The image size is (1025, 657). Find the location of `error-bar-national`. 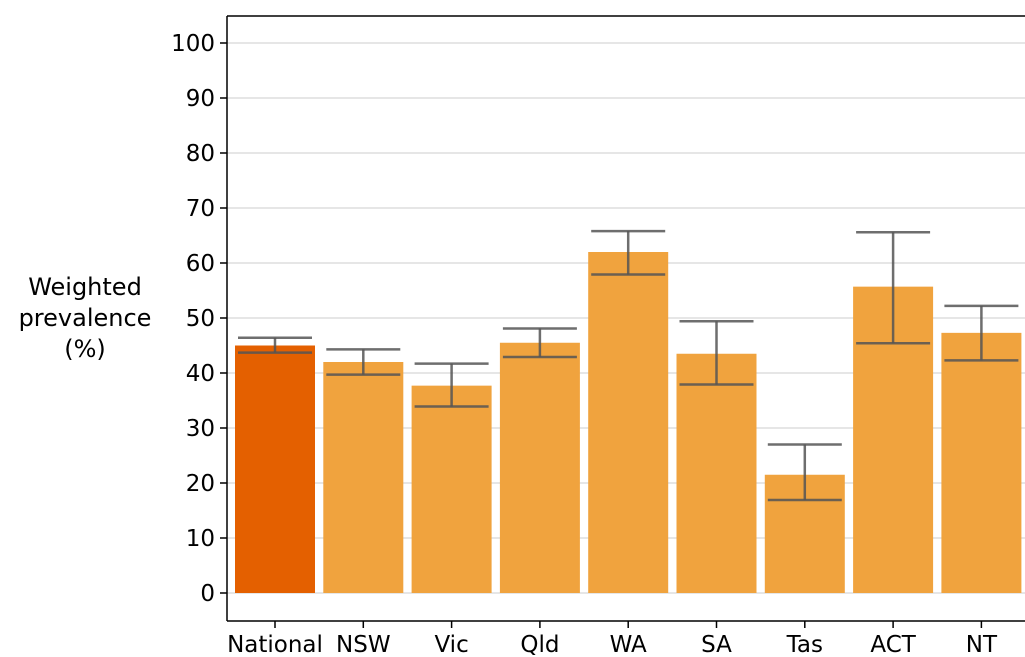

error-bar-national is located at coordinates (275, 345).